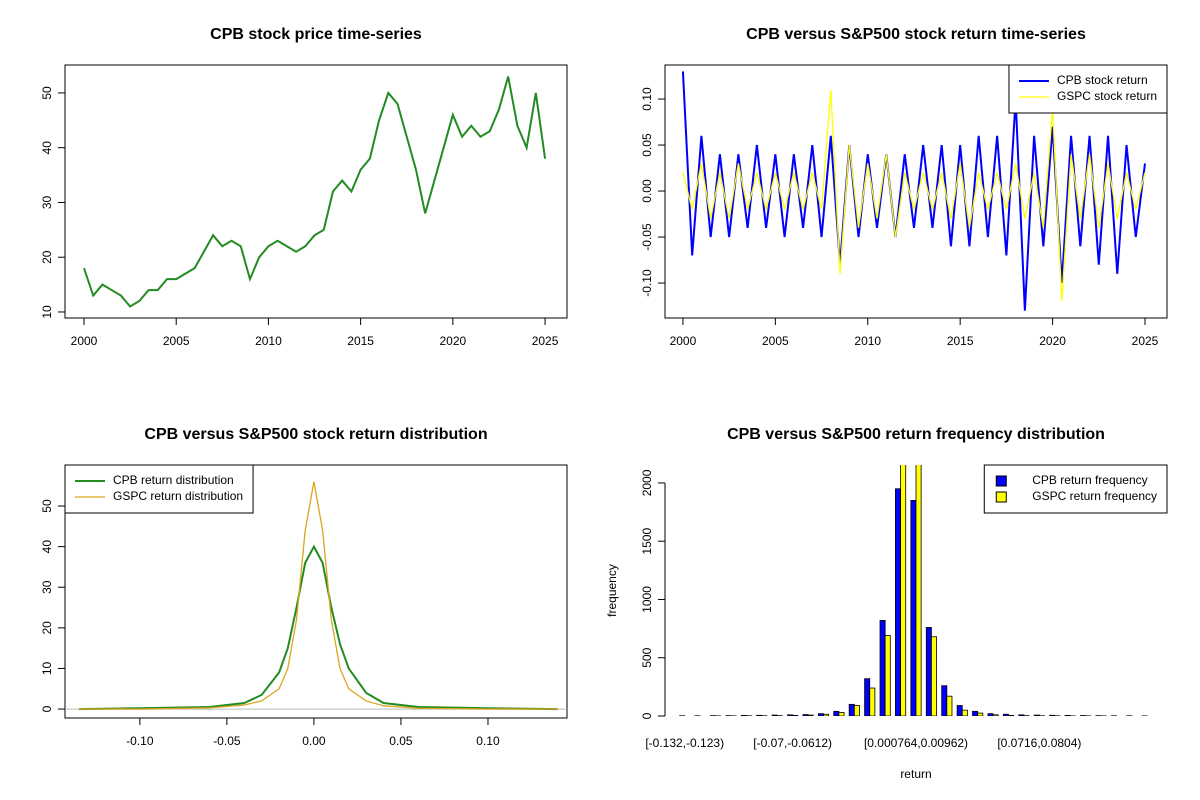  What do you see at coordinates (647, 283) in the screenshot?
I see `y-tick-label: -0.10` at bounding box center [647, 283].